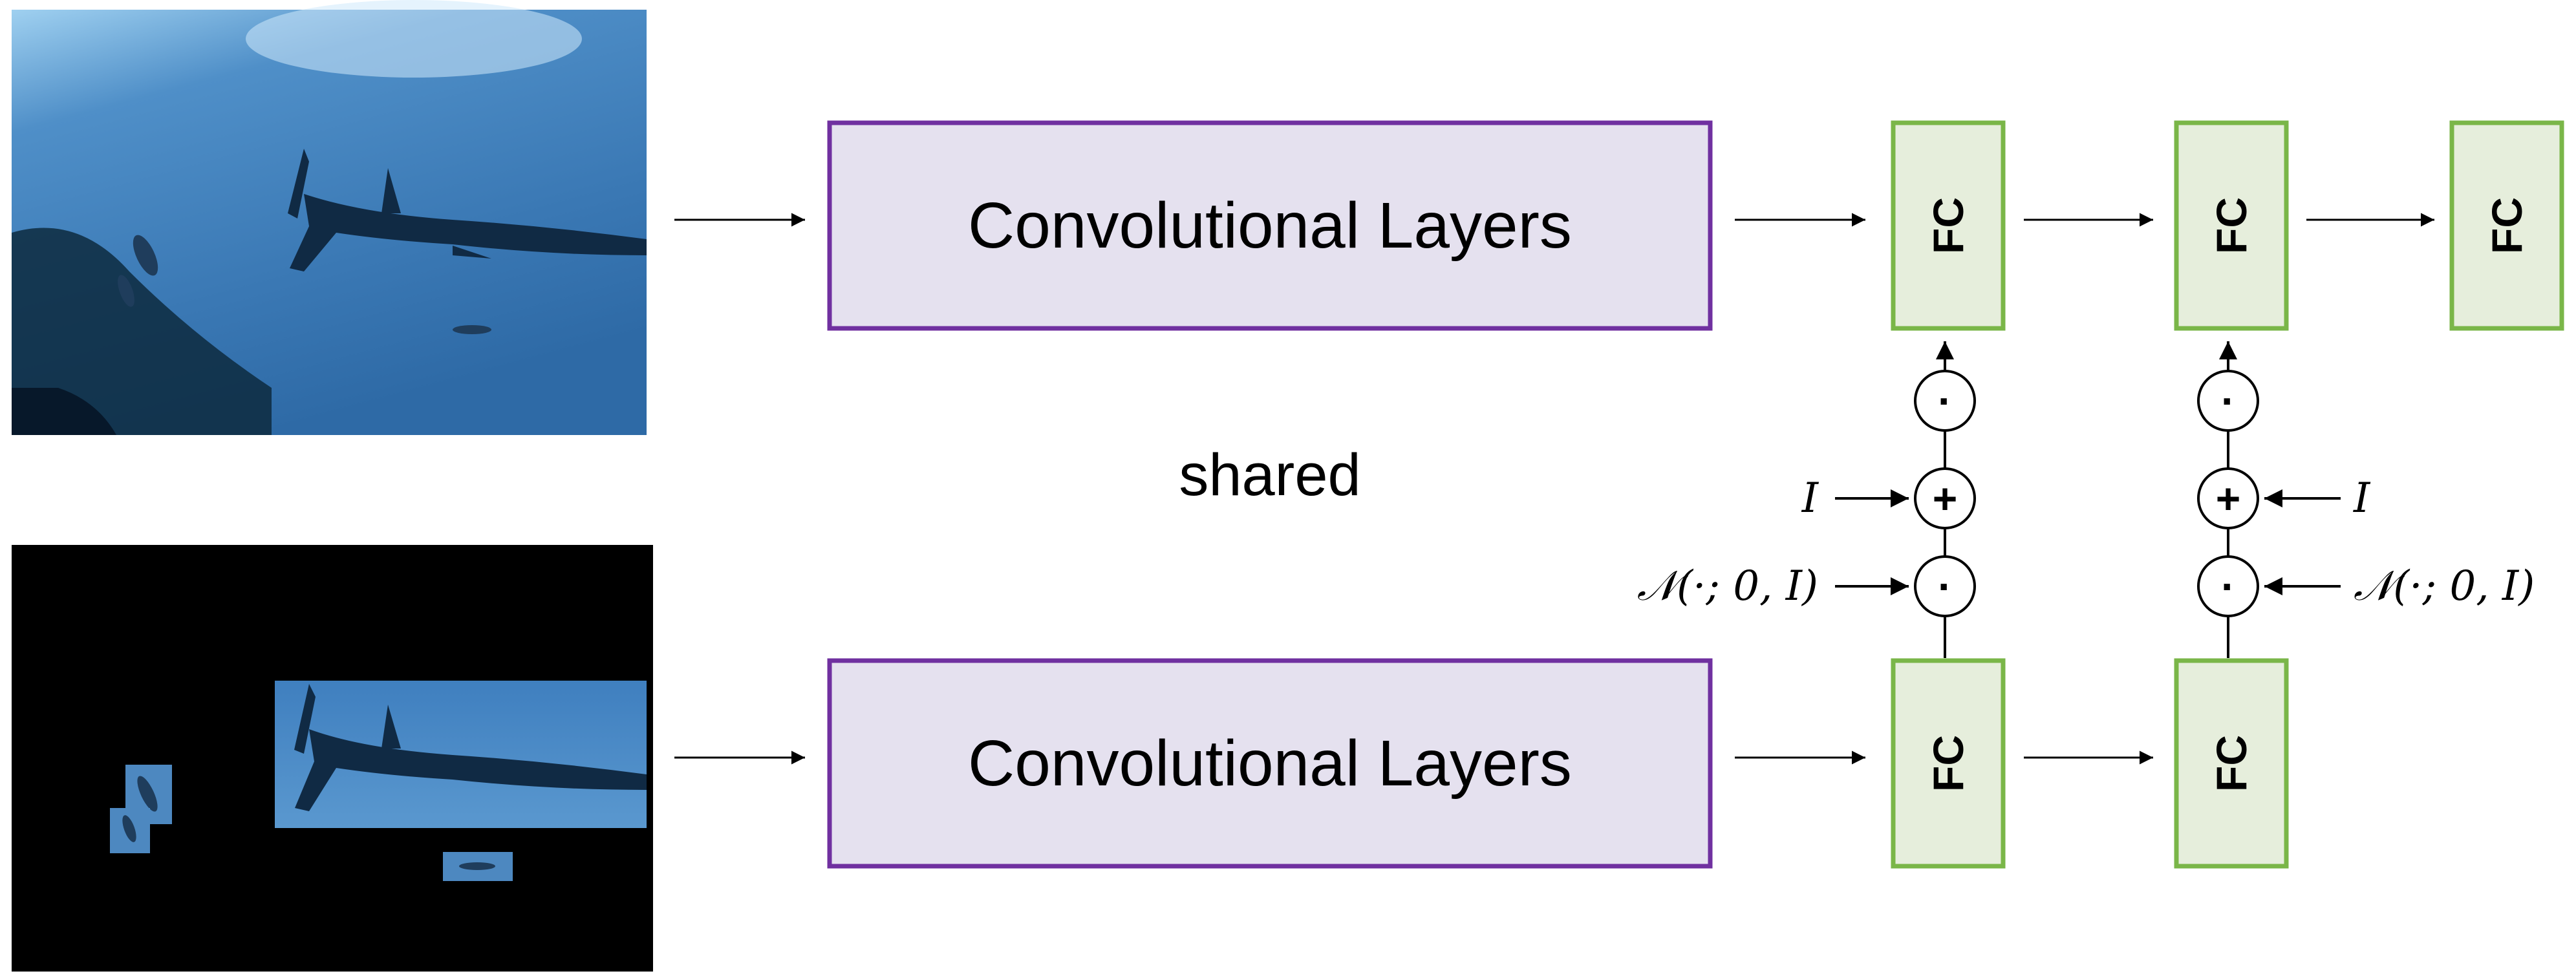 This screenshot has height=978, width=2576. I want to click on fc-top-2: FC, so click(2231, 225).